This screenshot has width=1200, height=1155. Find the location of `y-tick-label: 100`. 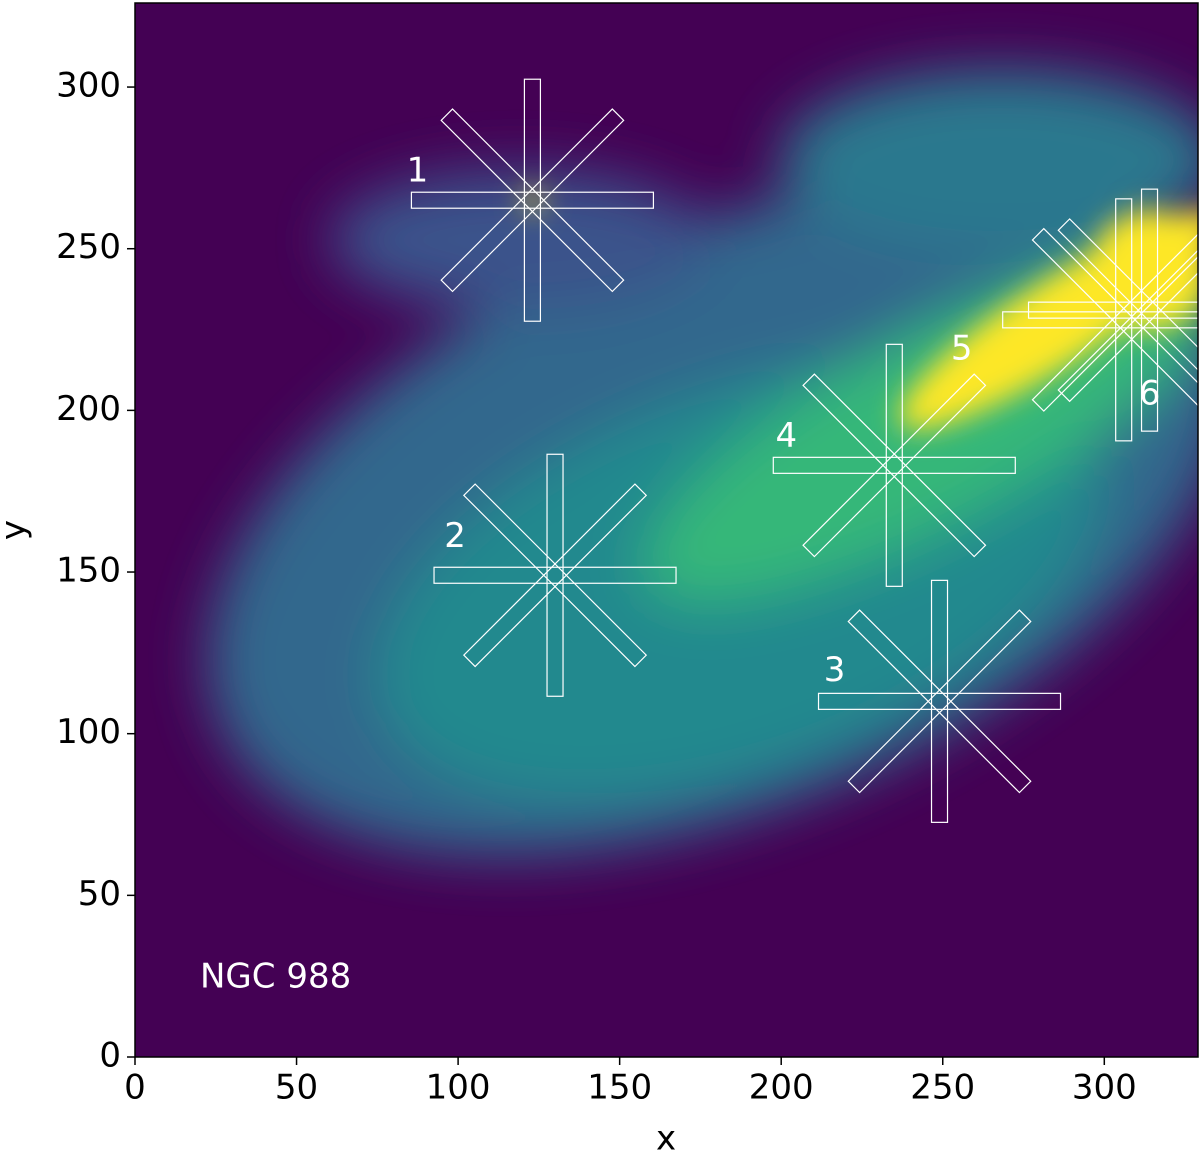

y-tick-label: 100 is located at coordinates (88, 732).